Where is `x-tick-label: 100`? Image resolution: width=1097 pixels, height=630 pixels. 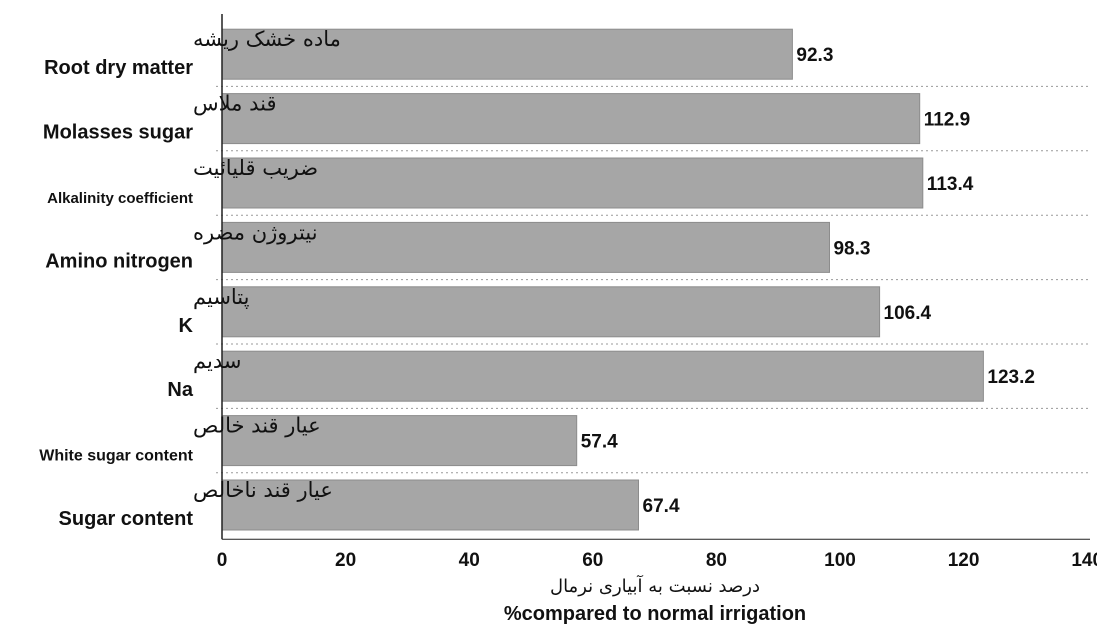
x-tick-label: 100 is located at coordinates (840, 560).